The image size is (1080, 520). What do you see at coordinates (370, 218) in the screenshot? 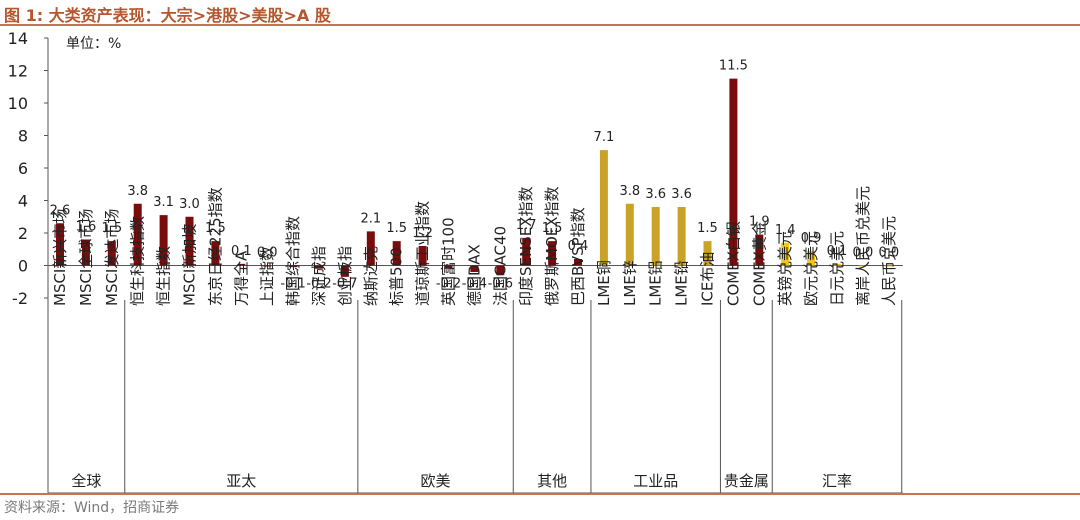
I see `value-label: 2.1` at bounding box center [370, 218].